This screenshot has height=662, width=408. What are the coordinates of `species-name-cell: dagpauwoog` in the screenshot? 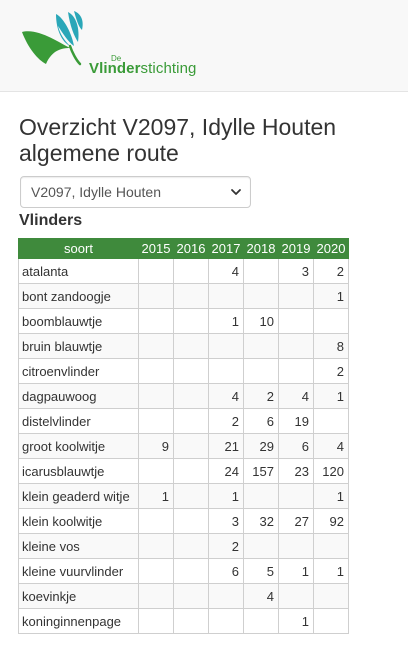 It's located at (78, 396).